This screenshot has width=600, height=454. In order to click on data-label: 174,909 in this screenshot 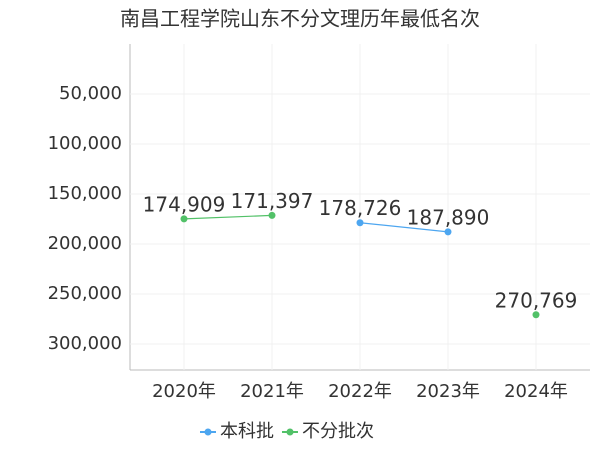, I will do `click(184, 204)`.